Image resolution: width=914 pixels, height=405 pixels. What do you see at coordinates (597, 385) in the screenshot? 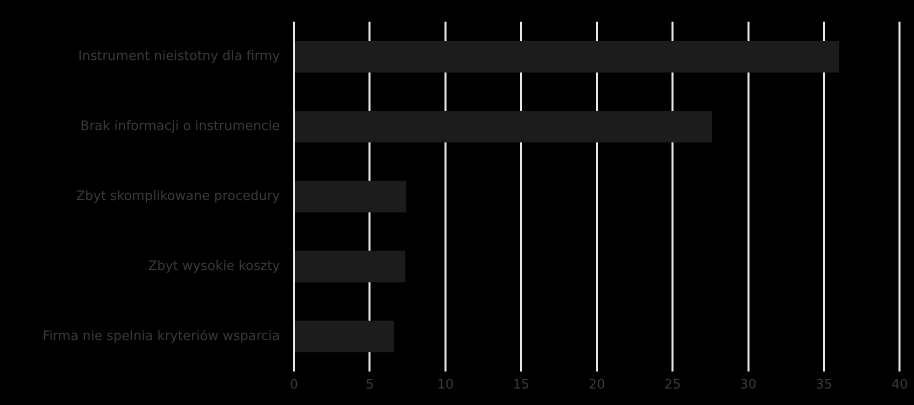
I see `x-tick-label: 20` at bounding box center [597, 385].